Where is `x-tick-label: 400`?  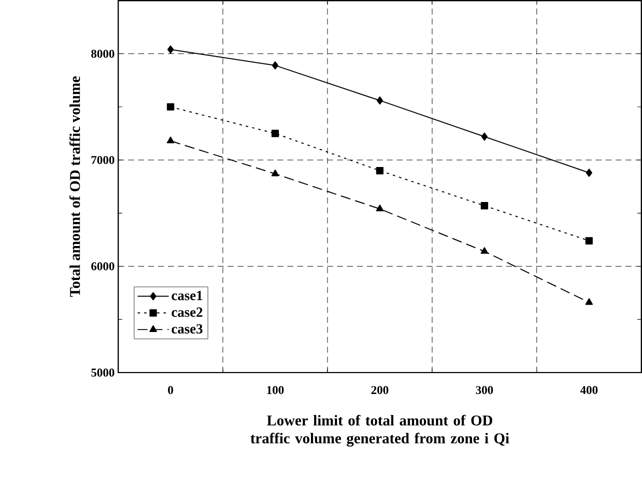
x-tick-label: 400 is located at coordinates (589, 390).